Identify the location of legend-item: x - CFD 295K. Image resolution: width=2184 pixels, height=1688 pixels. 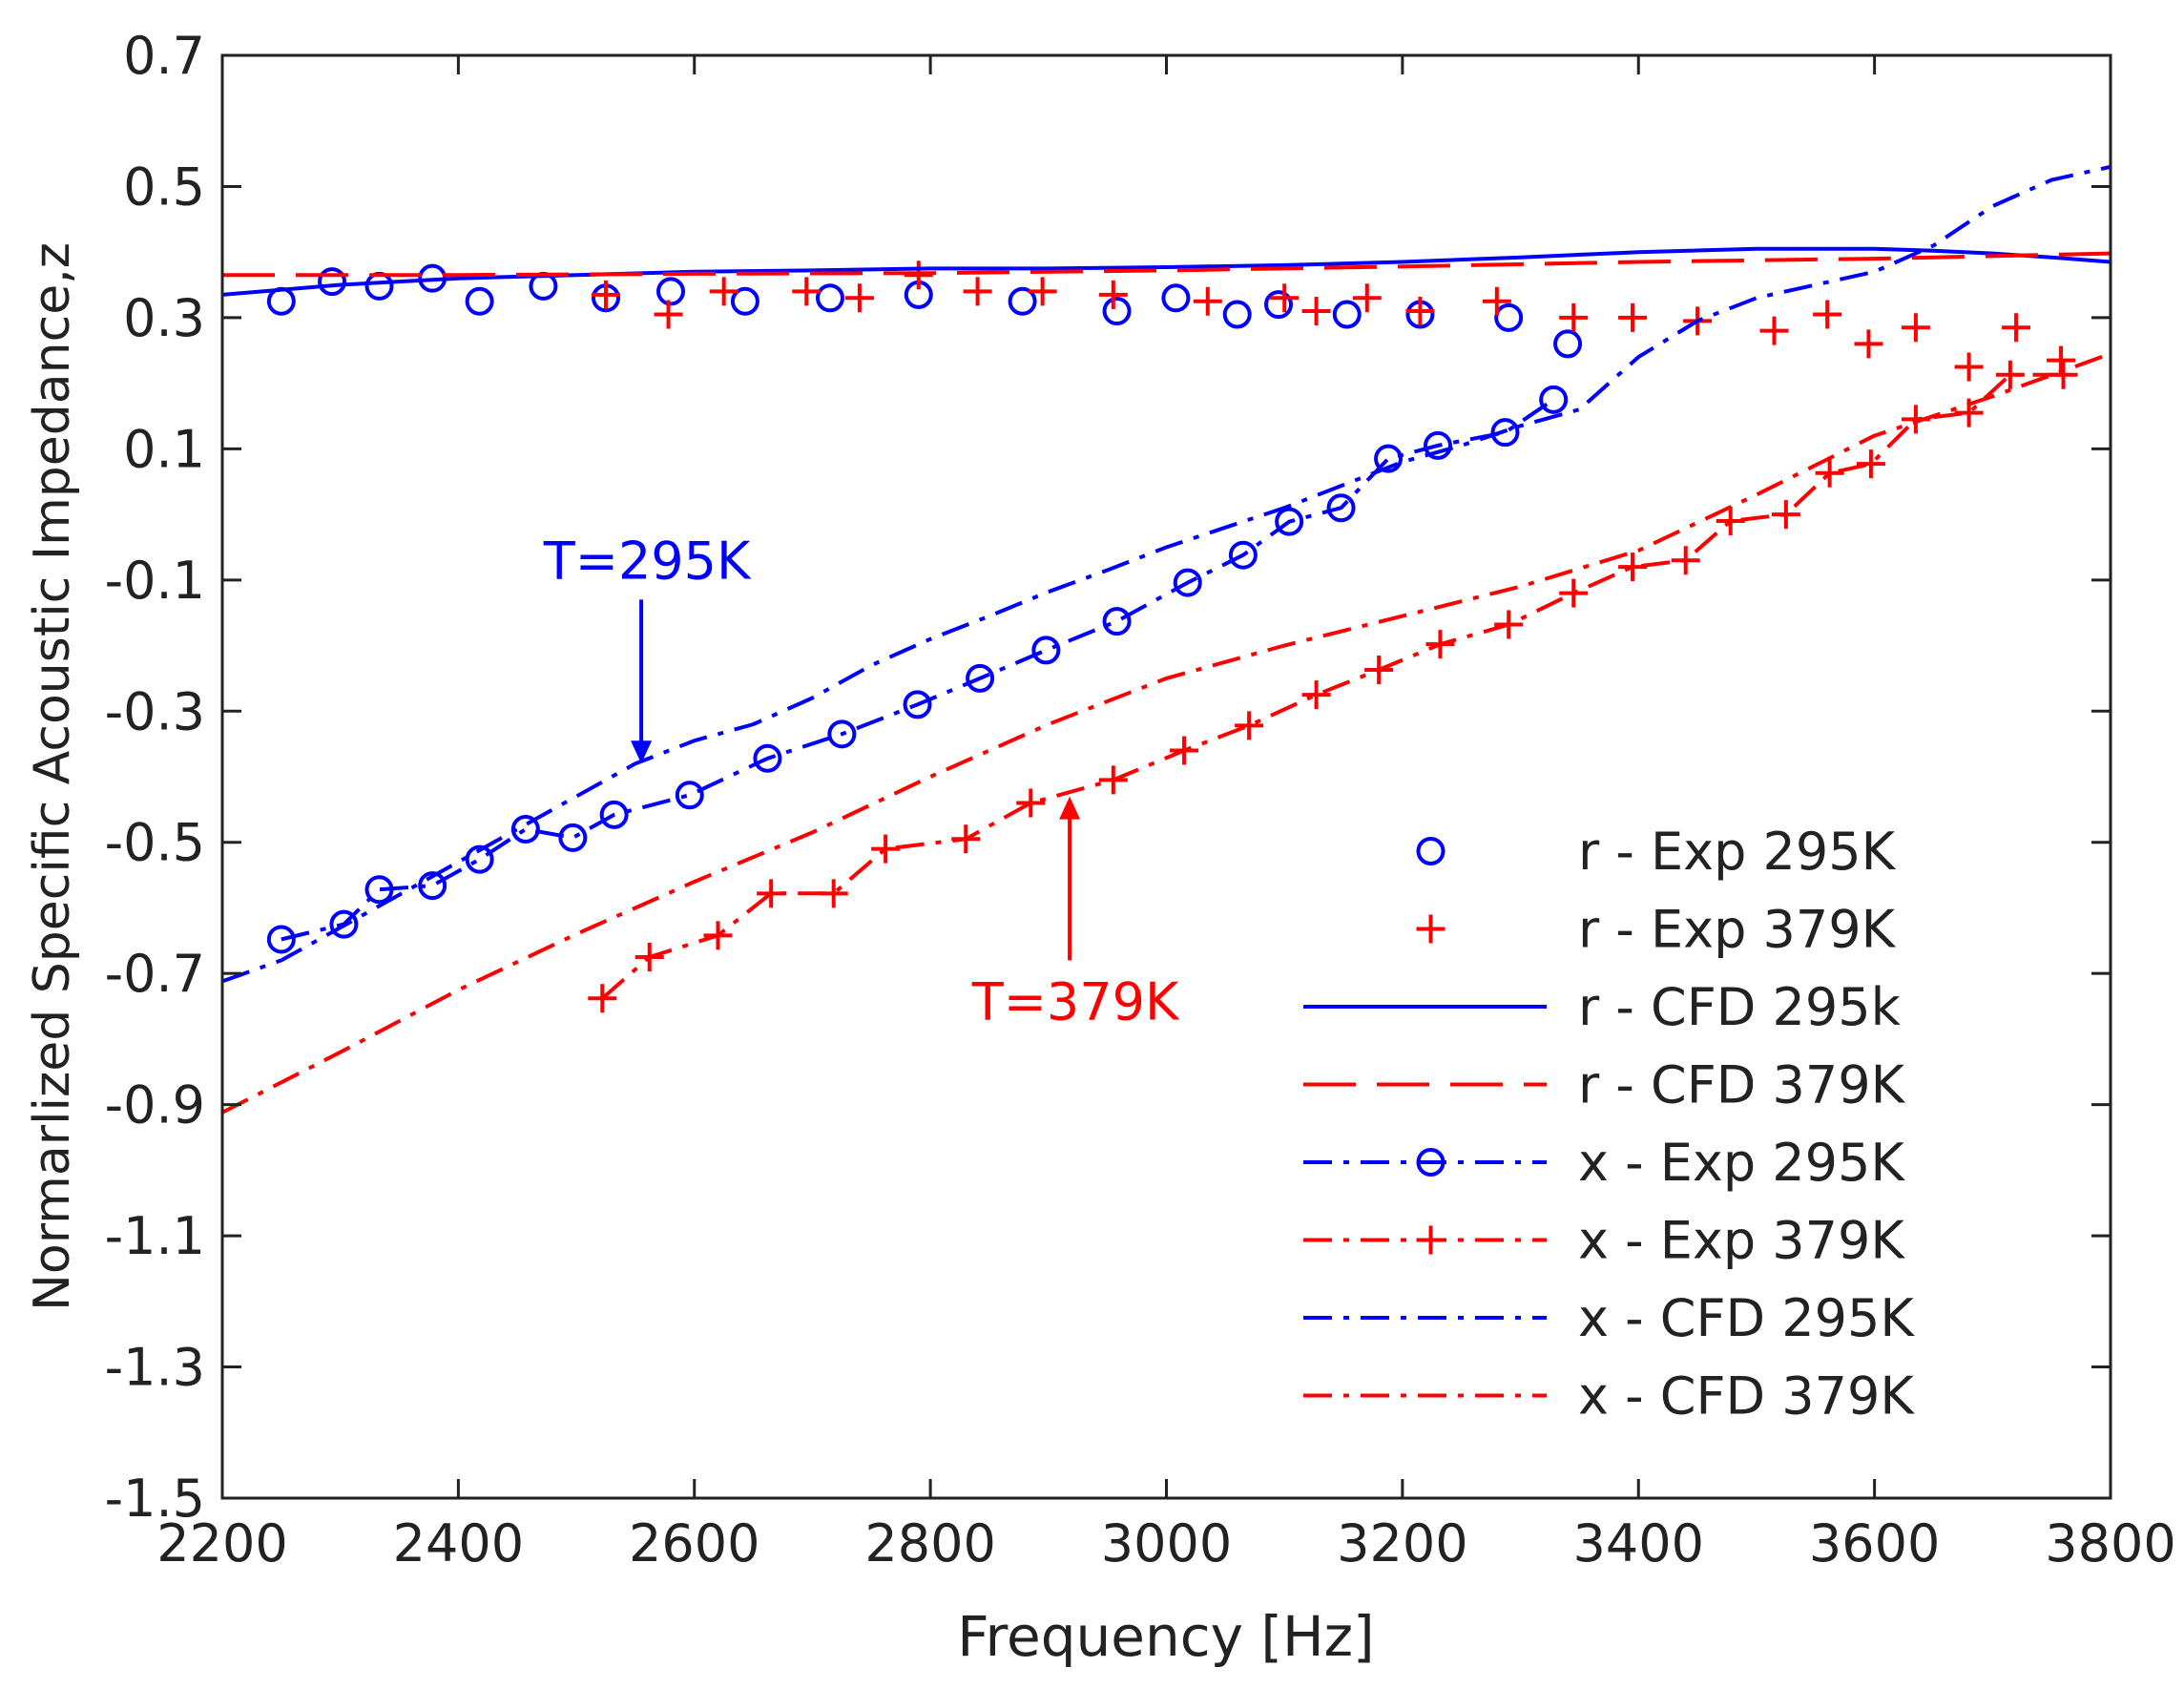
(1609, 1318).